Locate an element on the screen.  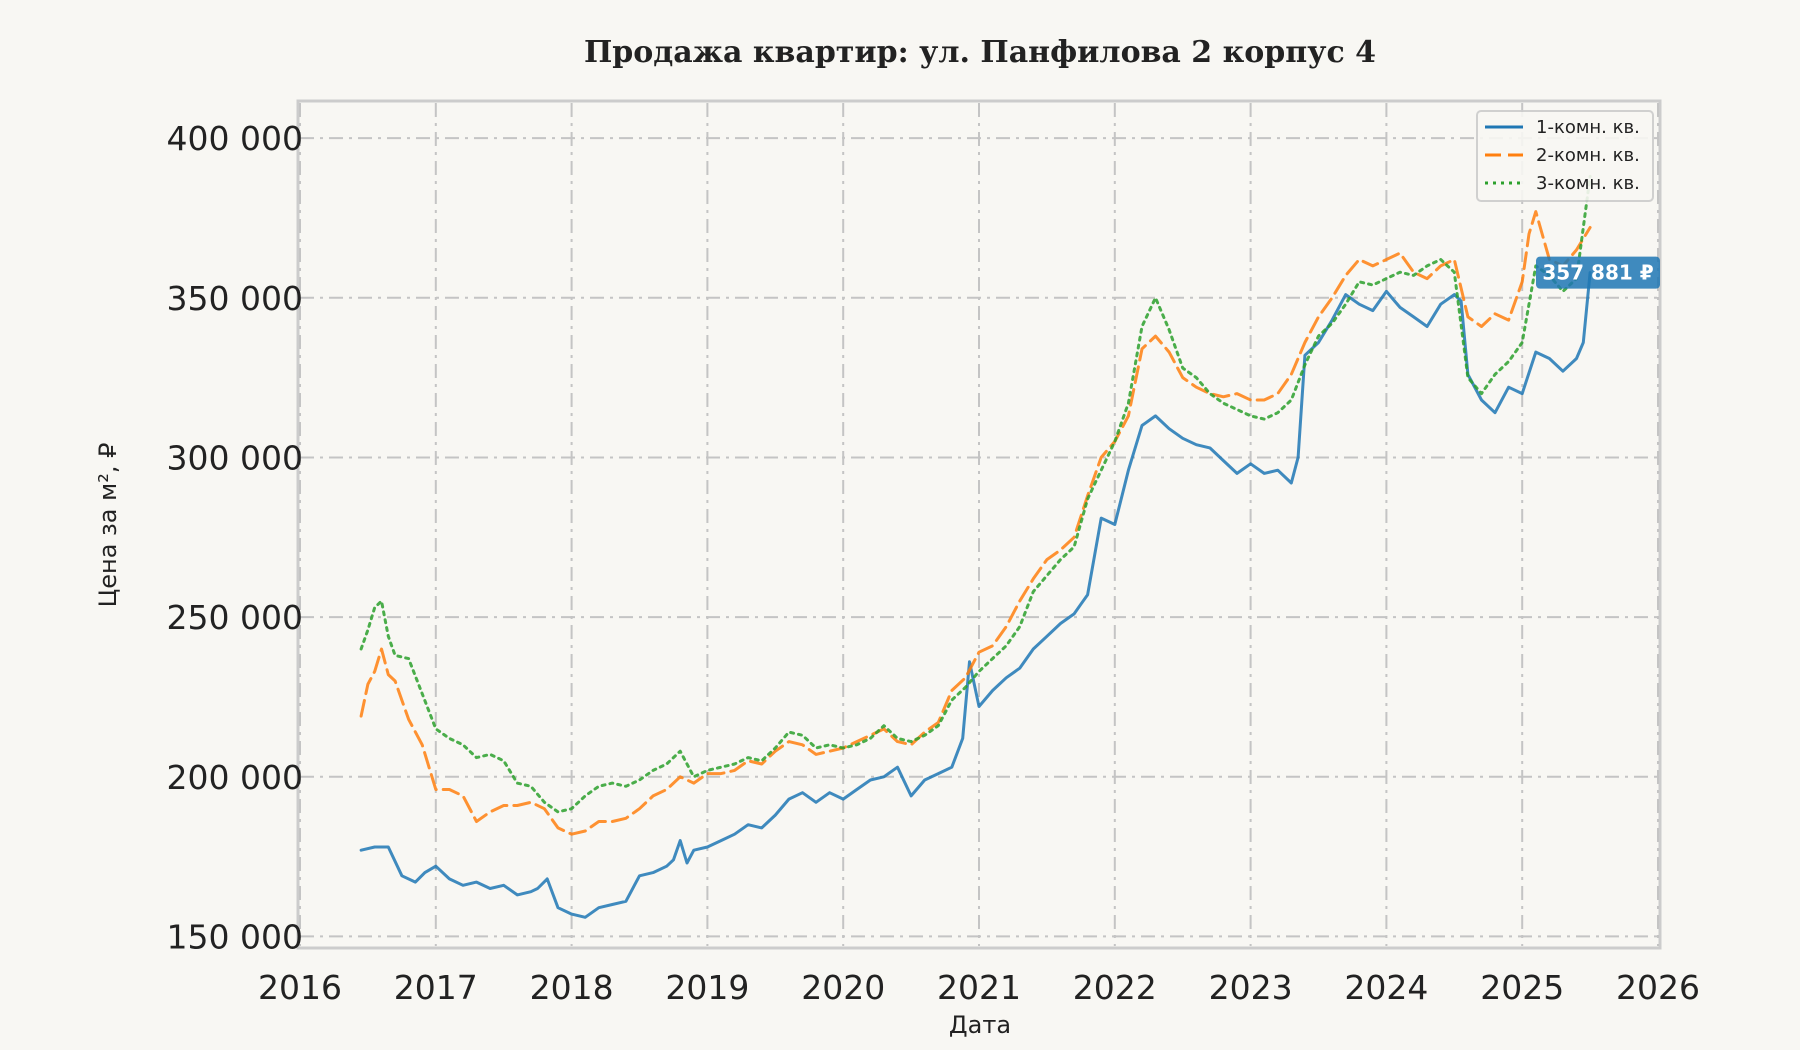
legend-entry: 1-комн. кв. is located at coordinates (1588, 127).